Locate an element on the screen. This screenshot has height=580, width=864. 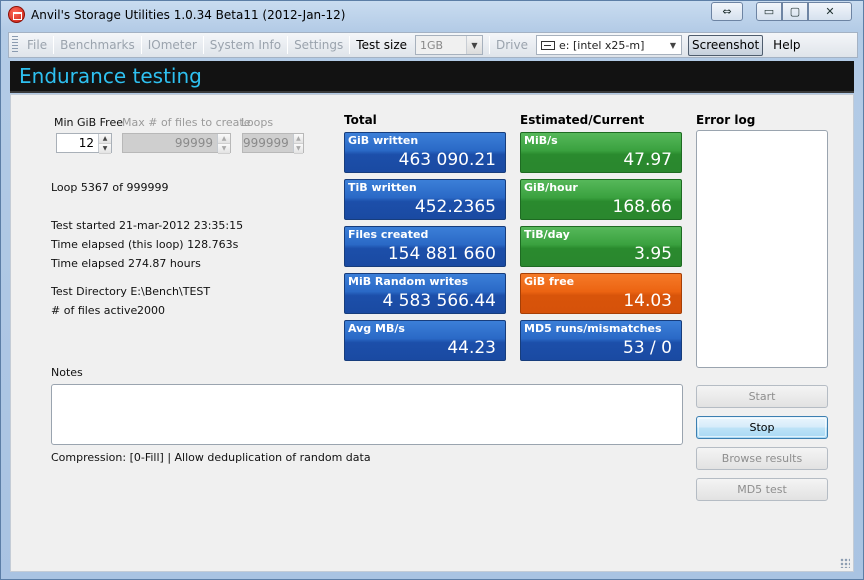
tile-label: TiB written is located at coordinates (382, 187).